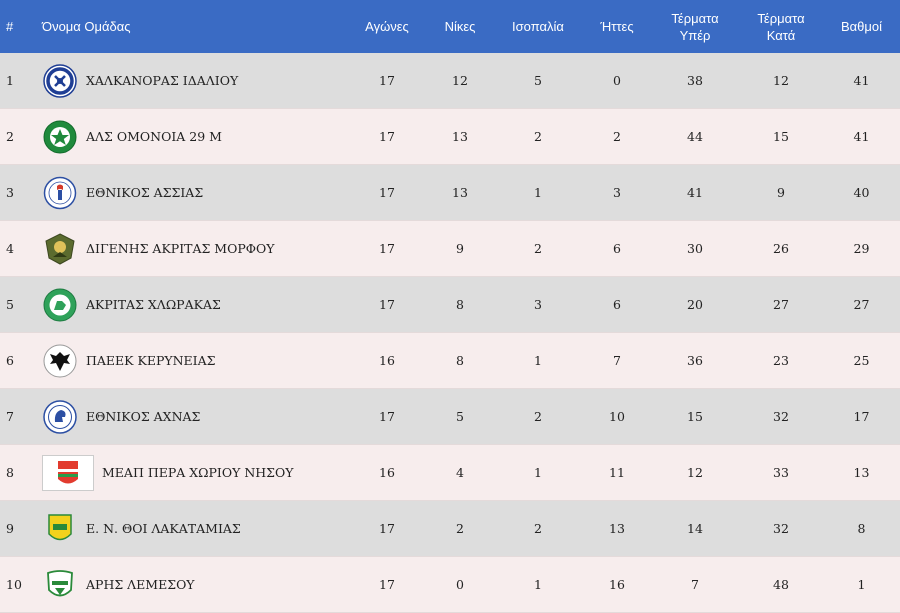  What do you see at coordinates (695, 136) in the screenshot?
I see `goals-for-cell: 44` at bounding box center [695, 136].